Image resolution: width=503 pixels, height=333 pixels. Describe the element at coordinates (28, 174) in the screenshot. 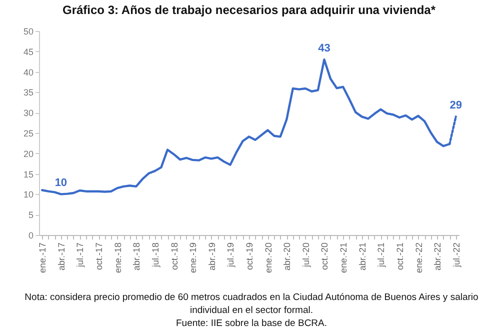

I see `y-tick-label: 15` at that location.